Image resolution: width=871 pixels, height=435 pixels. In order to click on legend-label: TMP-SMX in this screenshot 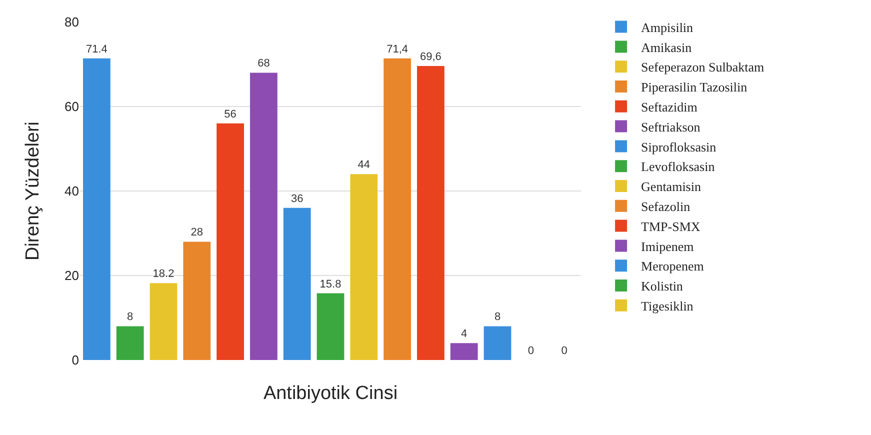, I will do `click(671, 226)`.